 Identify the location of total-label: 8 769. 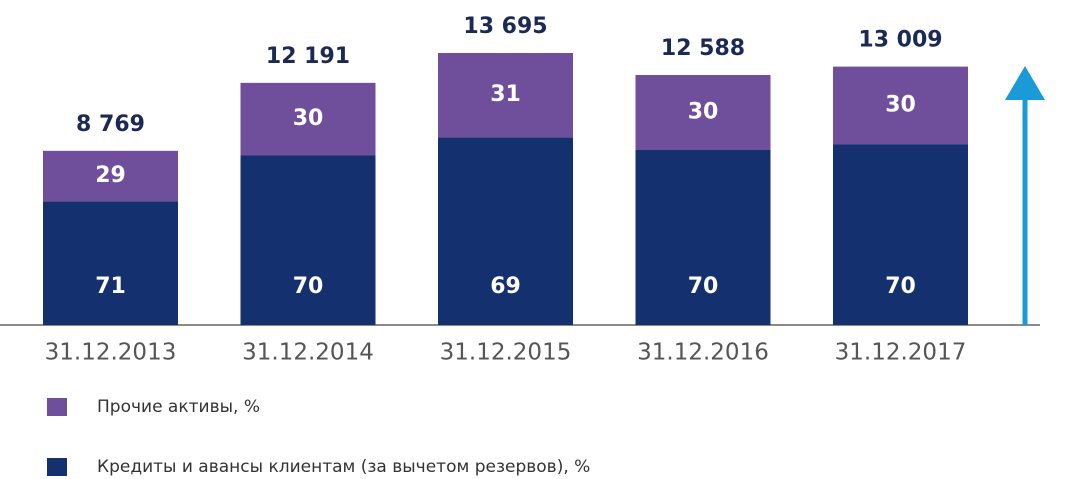
(110, 124).